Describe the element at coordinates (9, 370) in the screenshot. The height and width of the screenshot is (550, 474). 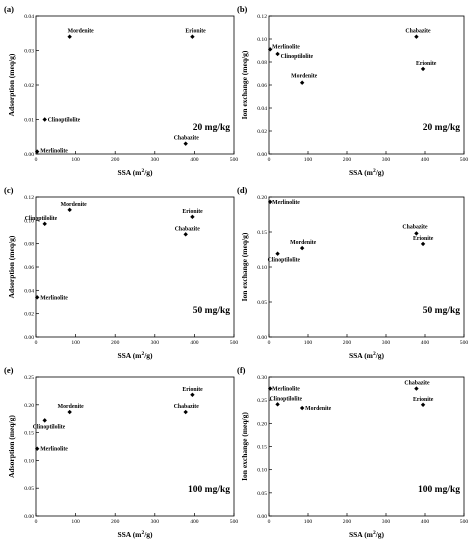
I see `panel-letter: (e)` at that location.